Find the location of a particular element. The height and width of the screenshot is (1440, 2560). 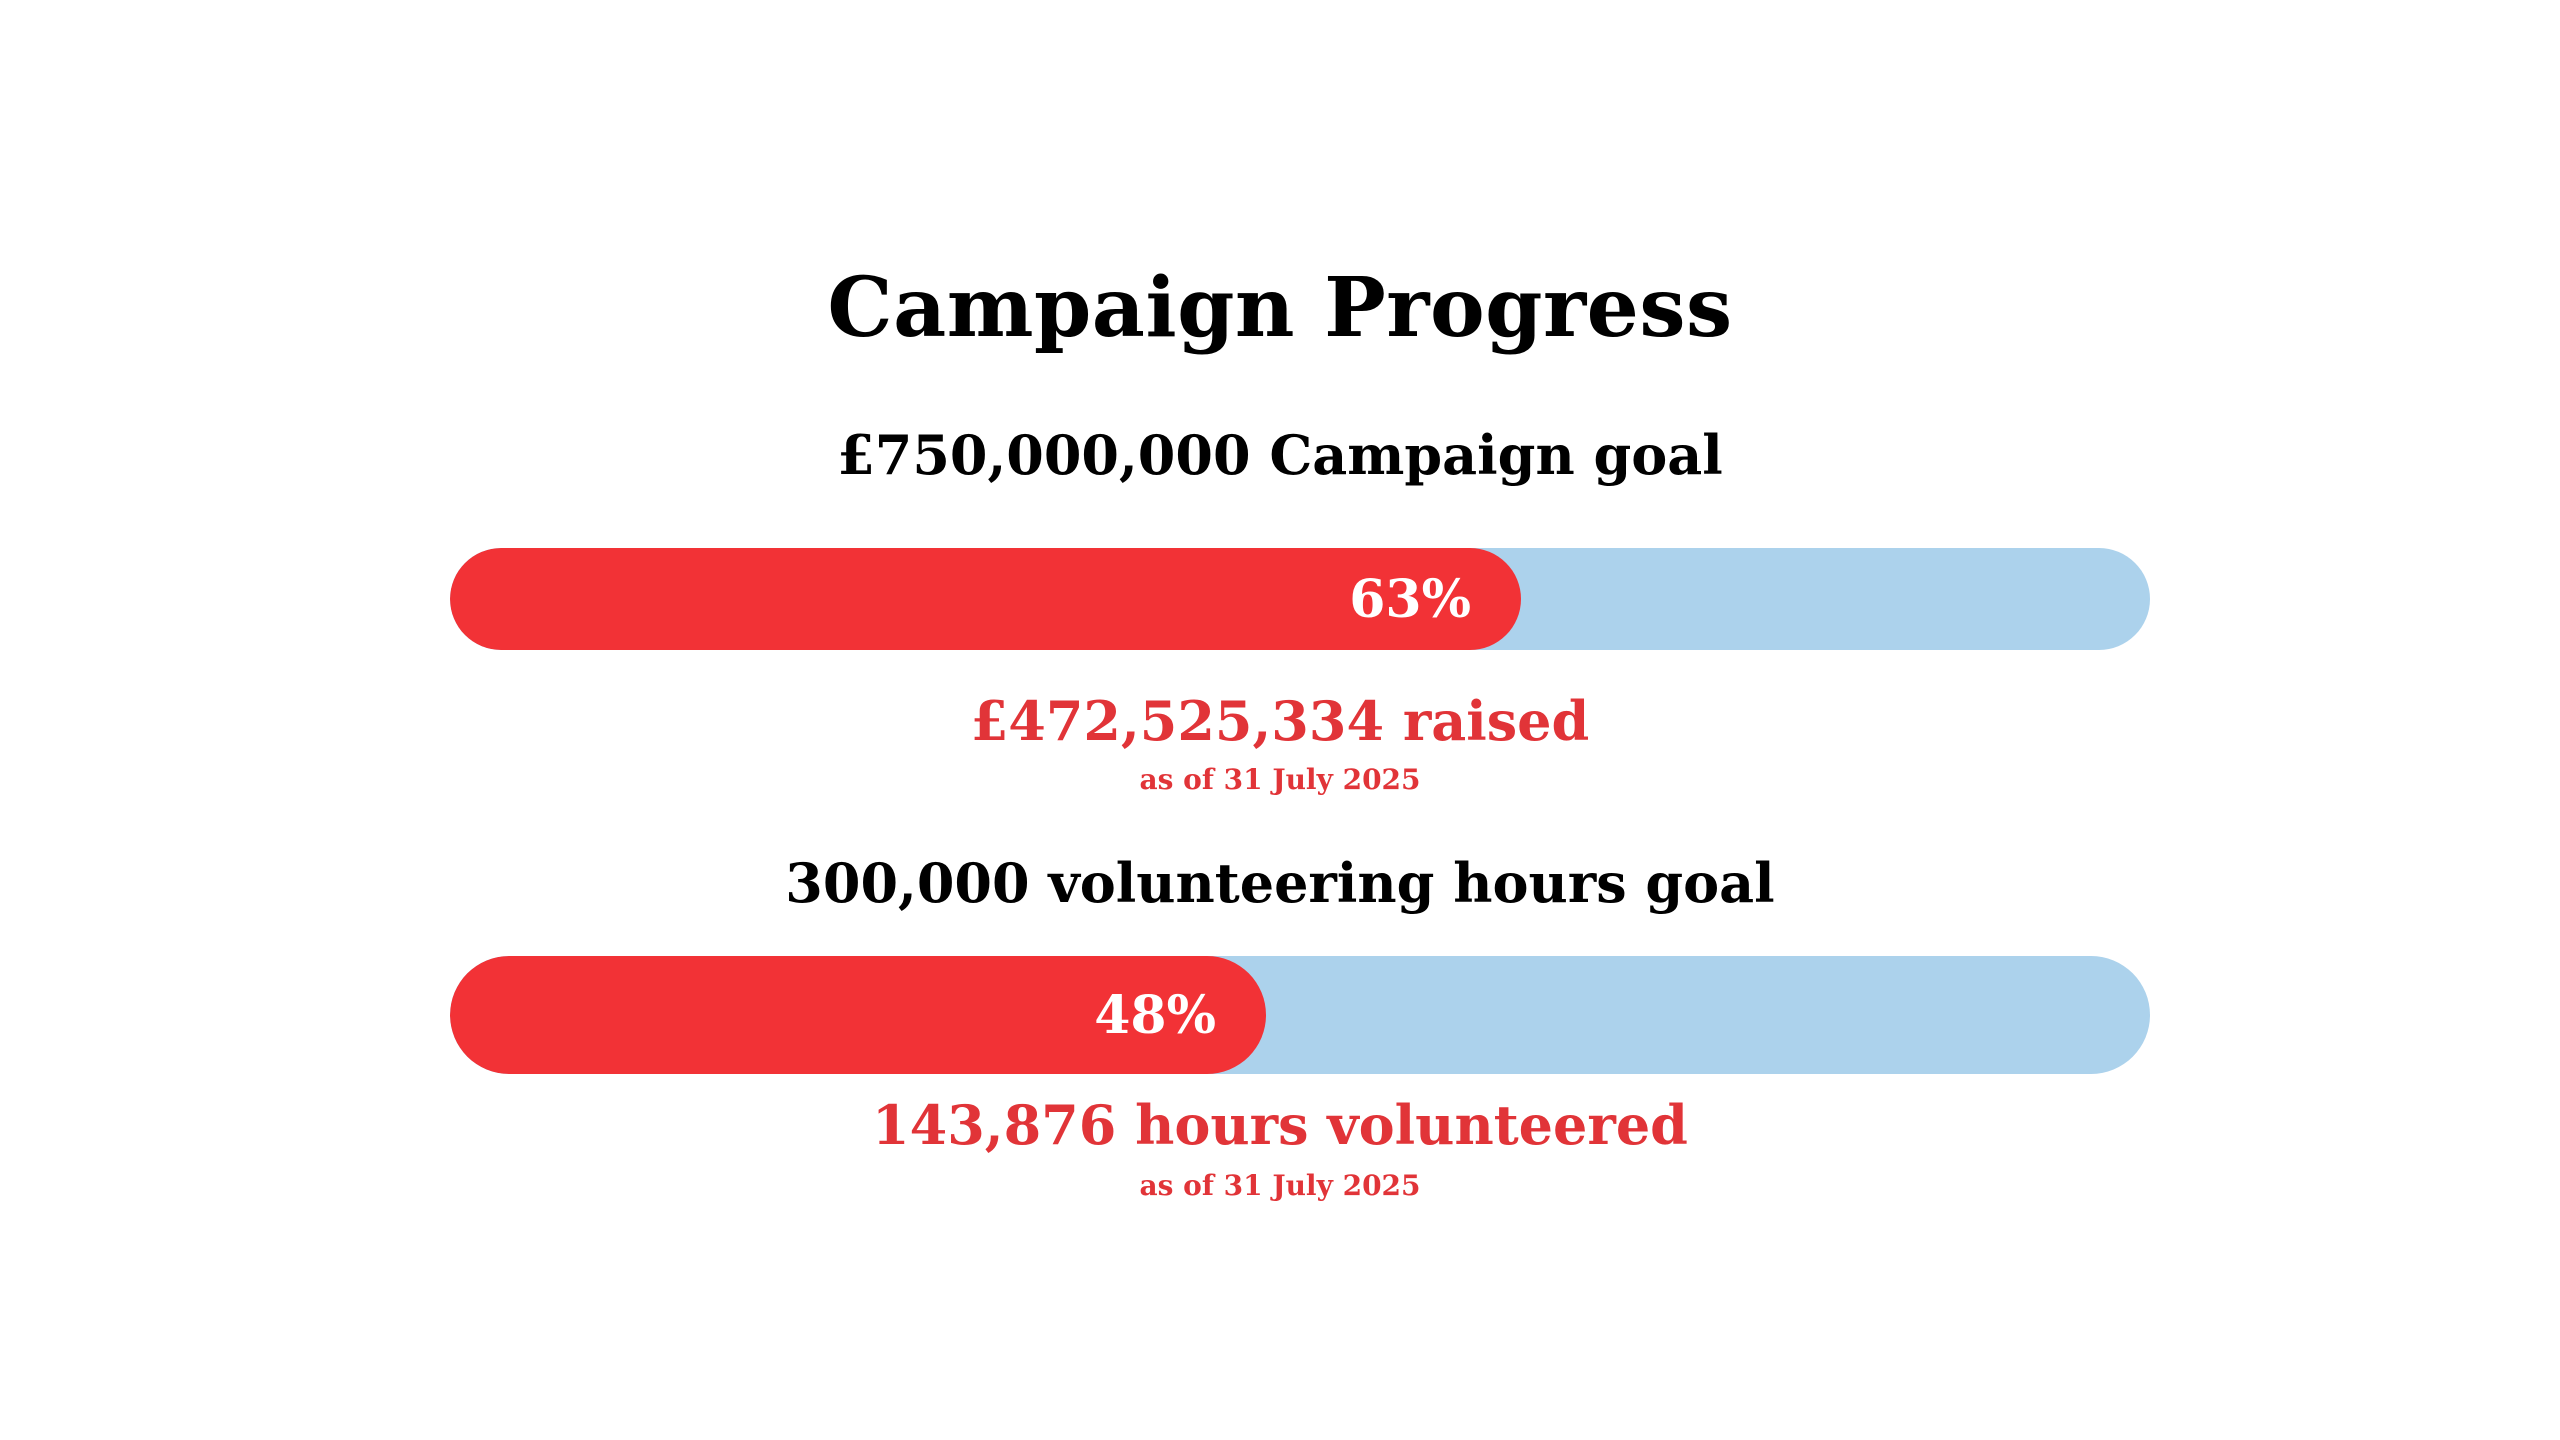

campaign-progress-track: 63% is located at coordinates (1300, 599).